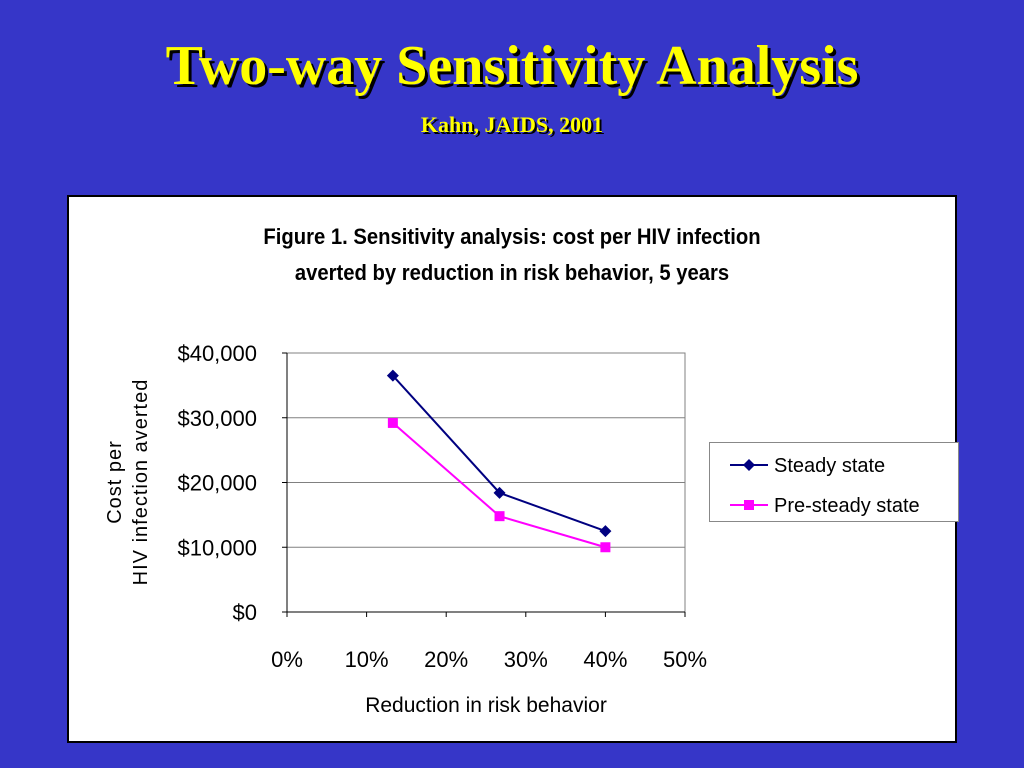 This screenshot has width=1024, height=768. What do you see at coordinates (526, 659) in the screenshot?
I see `x-tick-label: 30%` at bounding box center [526, 659].